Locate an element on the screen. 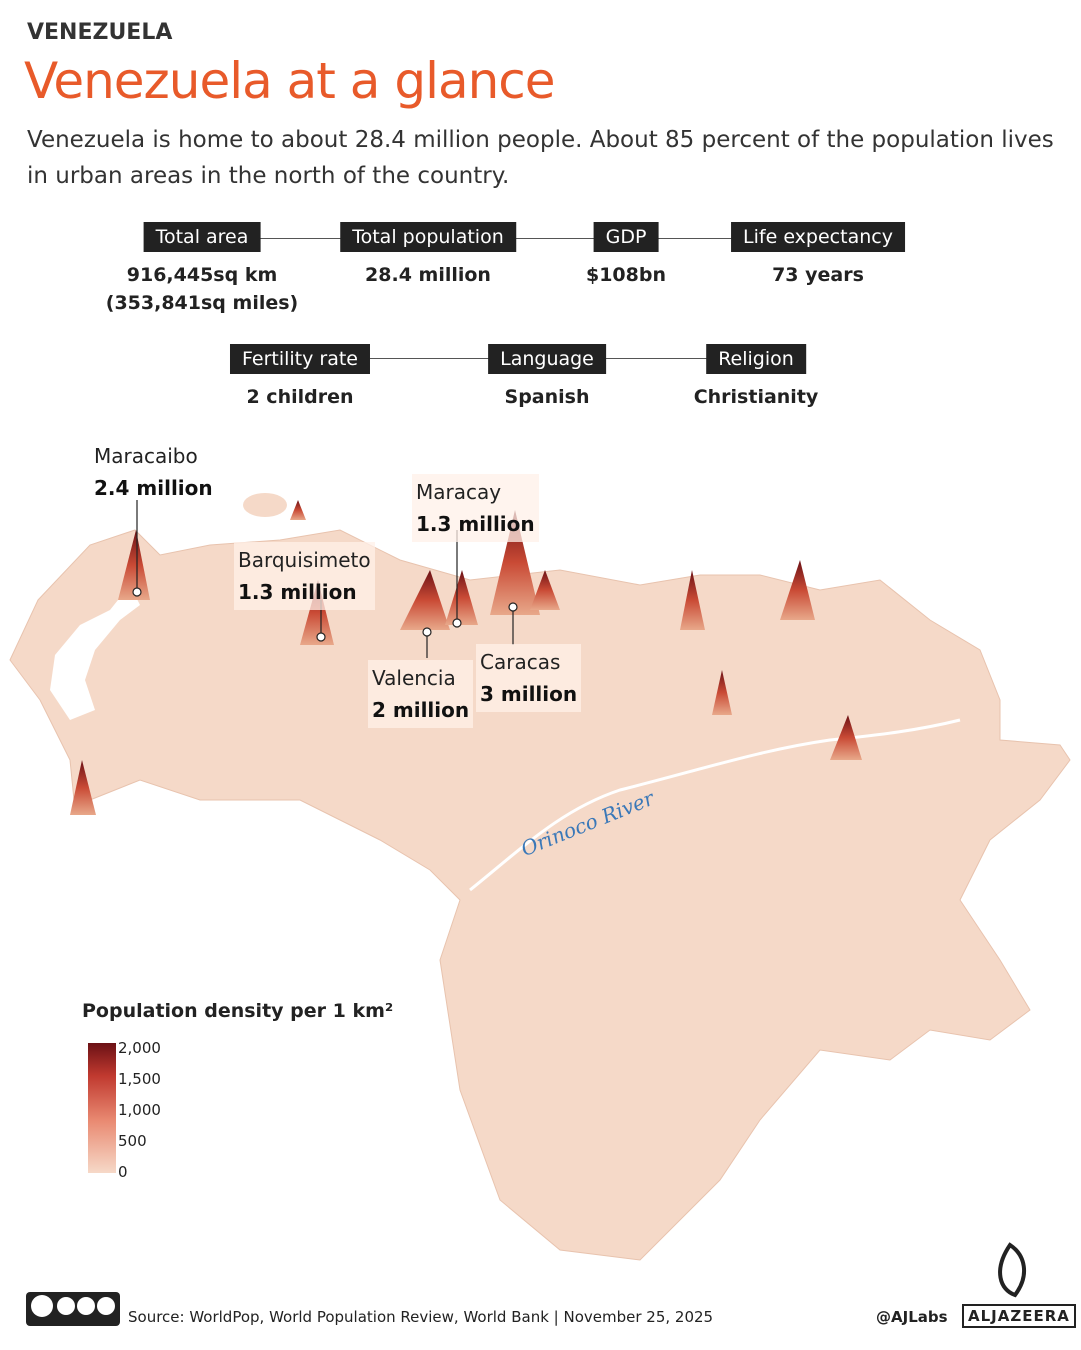 The image size is (1081, 1350). city-label: Maracay 1.3 million is located at coordinates (475, 508).